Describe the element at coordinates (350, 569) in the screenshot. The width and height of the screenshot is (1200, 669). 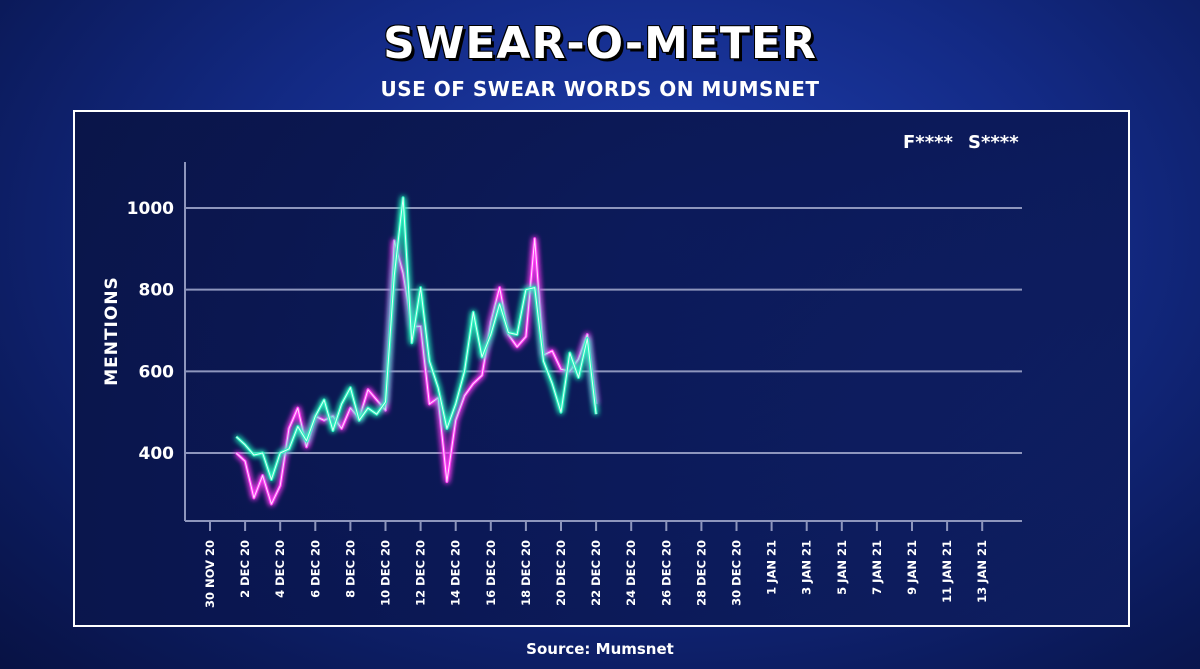
I see `x-tick-label: 8 DEC 20` at that location.